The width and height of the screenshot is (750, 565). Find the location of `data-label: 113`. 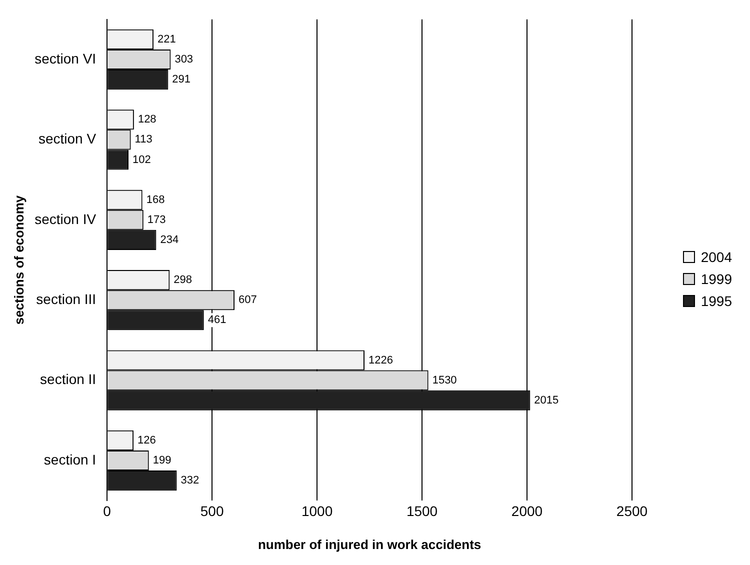

data-label: 113 is located at coordinates (143, 140).